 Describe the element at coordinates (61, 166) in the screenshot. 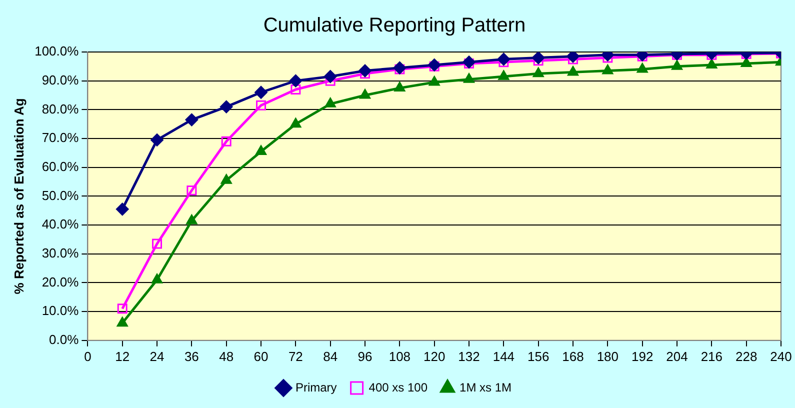

I see `y-tick-label: 60.0%` at that location.